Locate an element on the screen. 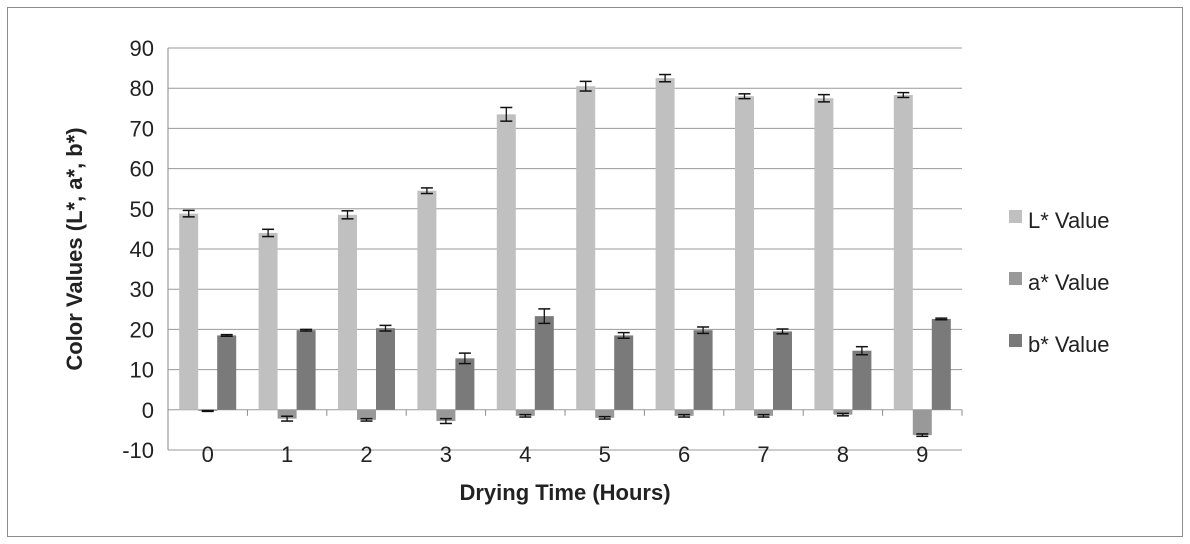 This screenshot has height=544, width=1190. legend: L* Value a* Value b* Value is located at coordinates (1059, 282).